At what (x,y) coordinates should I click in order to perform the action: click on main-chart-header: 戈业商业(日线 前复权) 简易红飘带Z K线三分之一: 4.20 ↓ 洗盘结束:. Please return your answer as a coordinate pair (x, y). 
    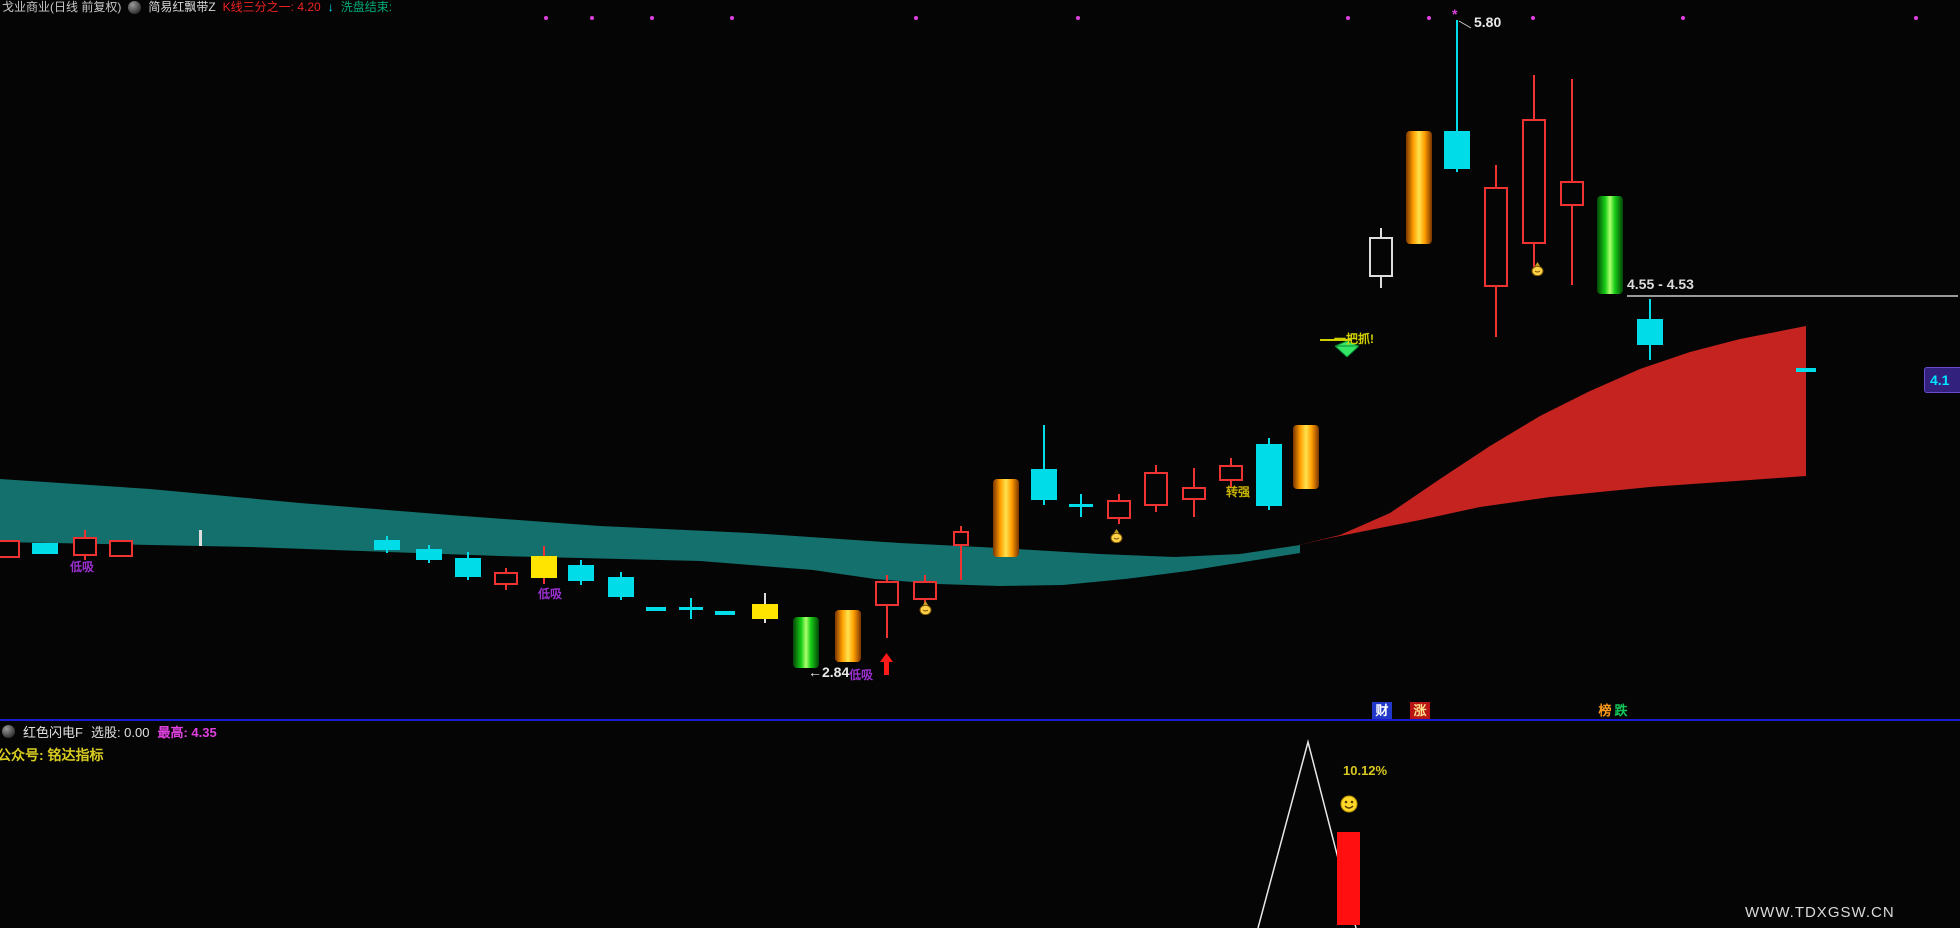
    Looking at the image, I should click on (197, 7).